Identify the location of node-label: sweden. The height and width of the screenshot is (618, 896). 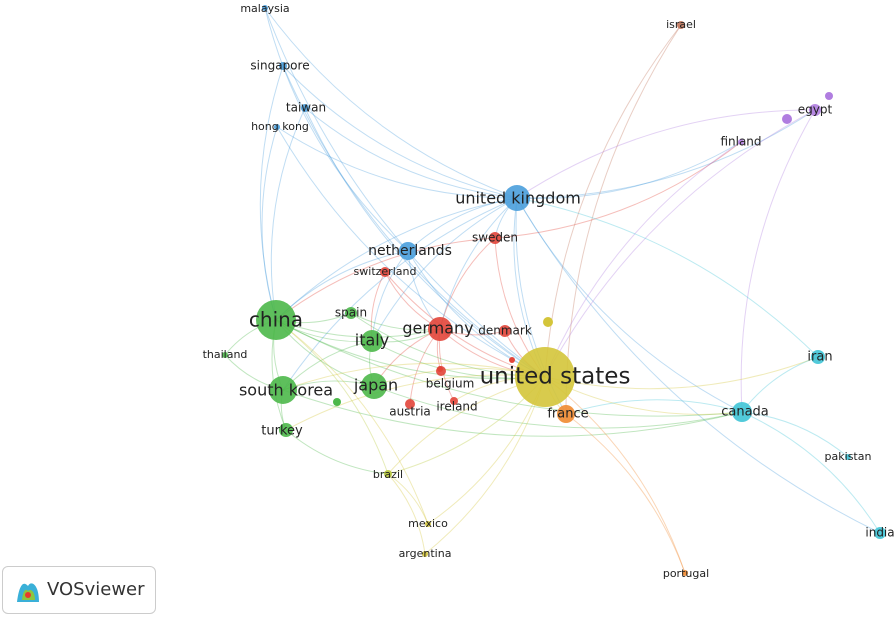
(495, 238).